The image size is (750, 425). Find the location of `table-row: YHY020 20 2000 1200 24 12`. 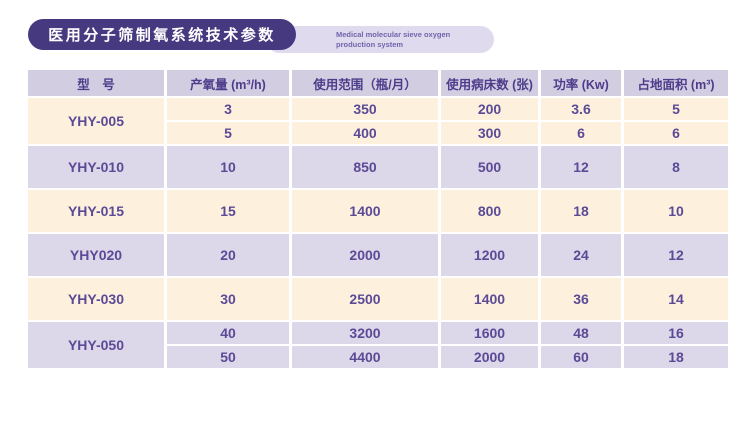

table-row: YHY020 20 2000 1200 24 12 is located at coordinates (378, 255).